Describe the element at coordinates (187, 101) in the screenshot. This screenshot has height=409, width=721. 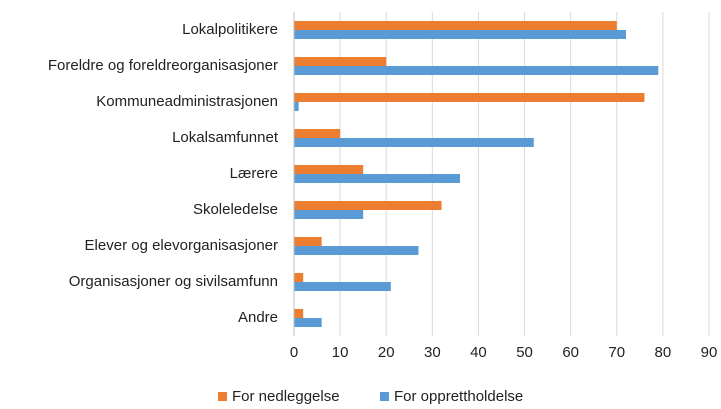
I see `y-tick-label: Kommuneadministrasjonen` at that location.